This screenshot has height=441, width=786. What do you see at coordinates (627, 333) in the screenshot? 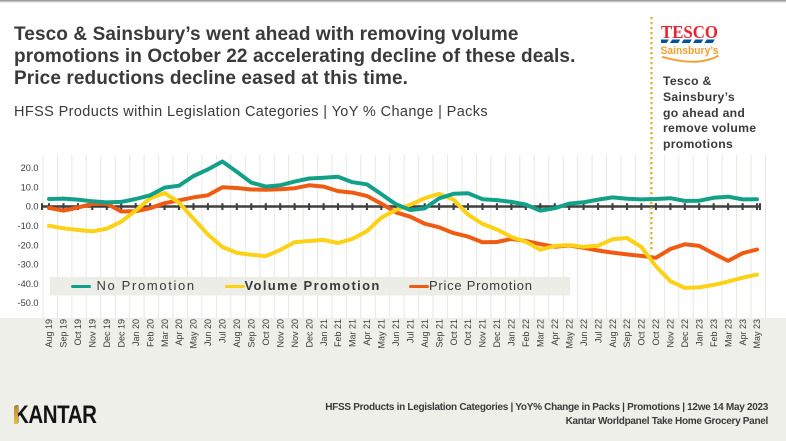
I see `svg-text: Sep 22` at bounding box center [627, 333].